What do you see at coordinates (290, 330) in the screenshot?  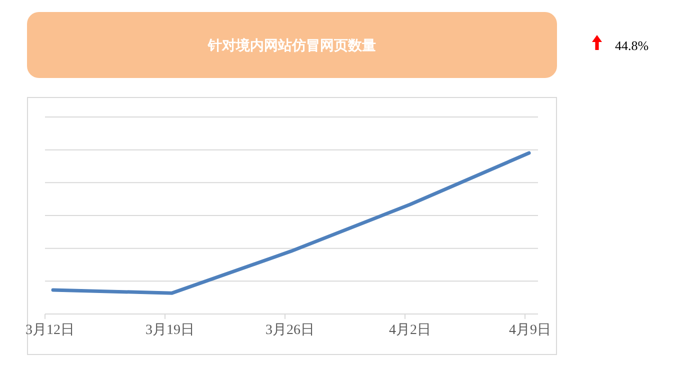 I see `x-tick-label: 3月26日` at bounding box center [290, 330].